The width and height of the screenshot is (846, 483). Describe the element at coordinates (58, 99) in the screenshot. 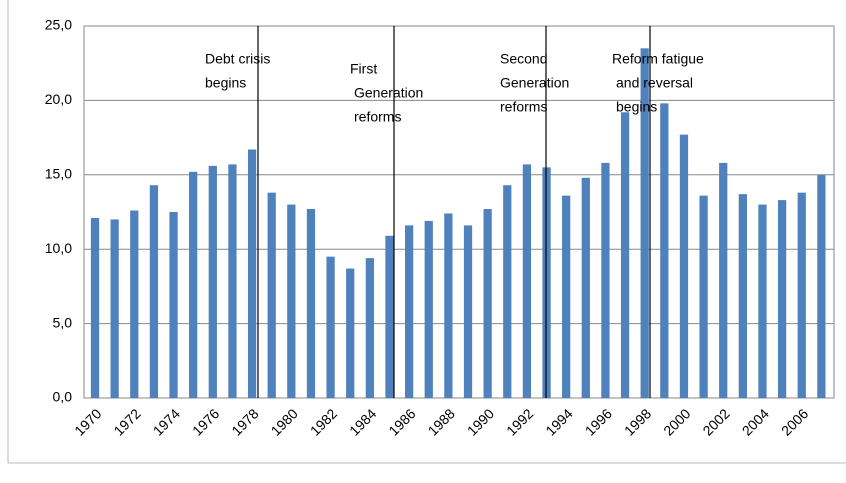

I see `y-tick-label: 20,0` at that location.